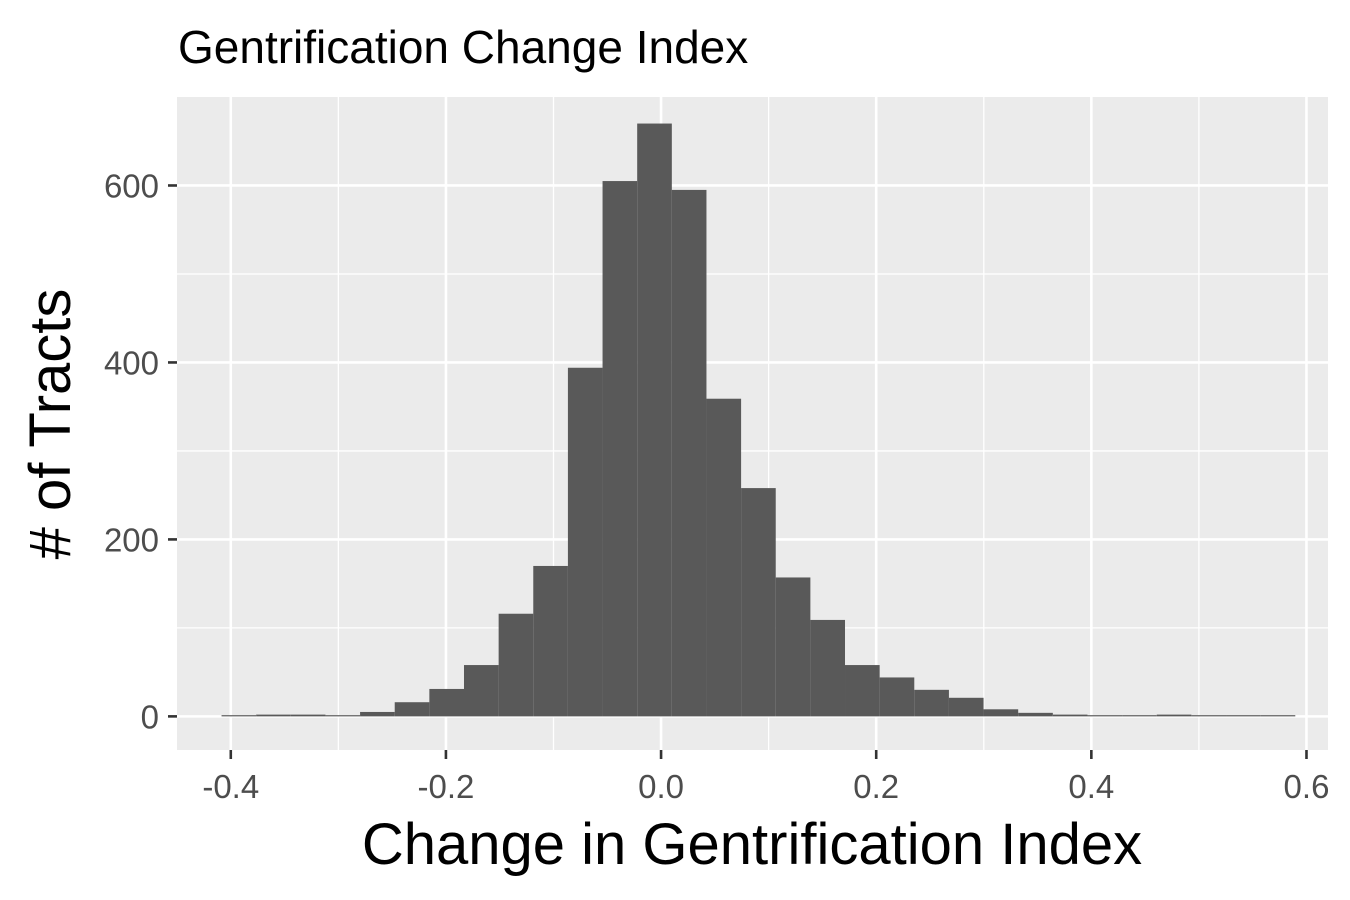 This screenshot has width=1350, height=900. I want to click on y-axis-title: # of Tracts, so click(50, 424).